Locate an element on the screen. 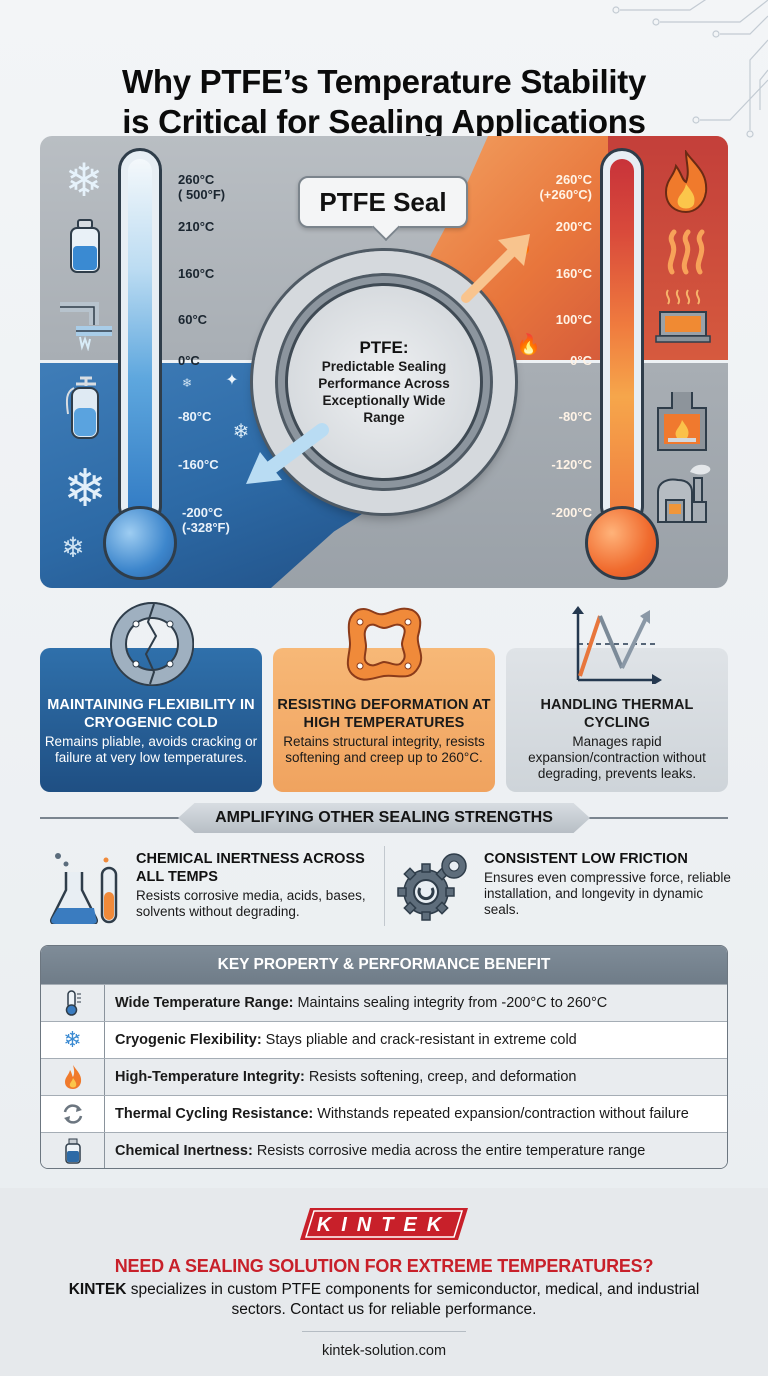  furnace-icon is located at coordinates (682, 421).